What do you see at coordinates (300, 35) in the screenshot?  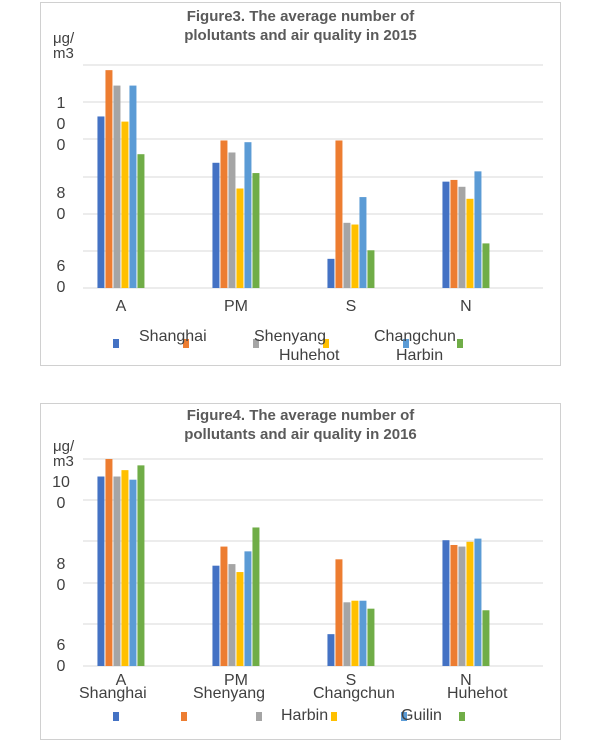 I see `chart-title-line-2: plolutants and air quality in 2015` at bounding box center [300, 35].